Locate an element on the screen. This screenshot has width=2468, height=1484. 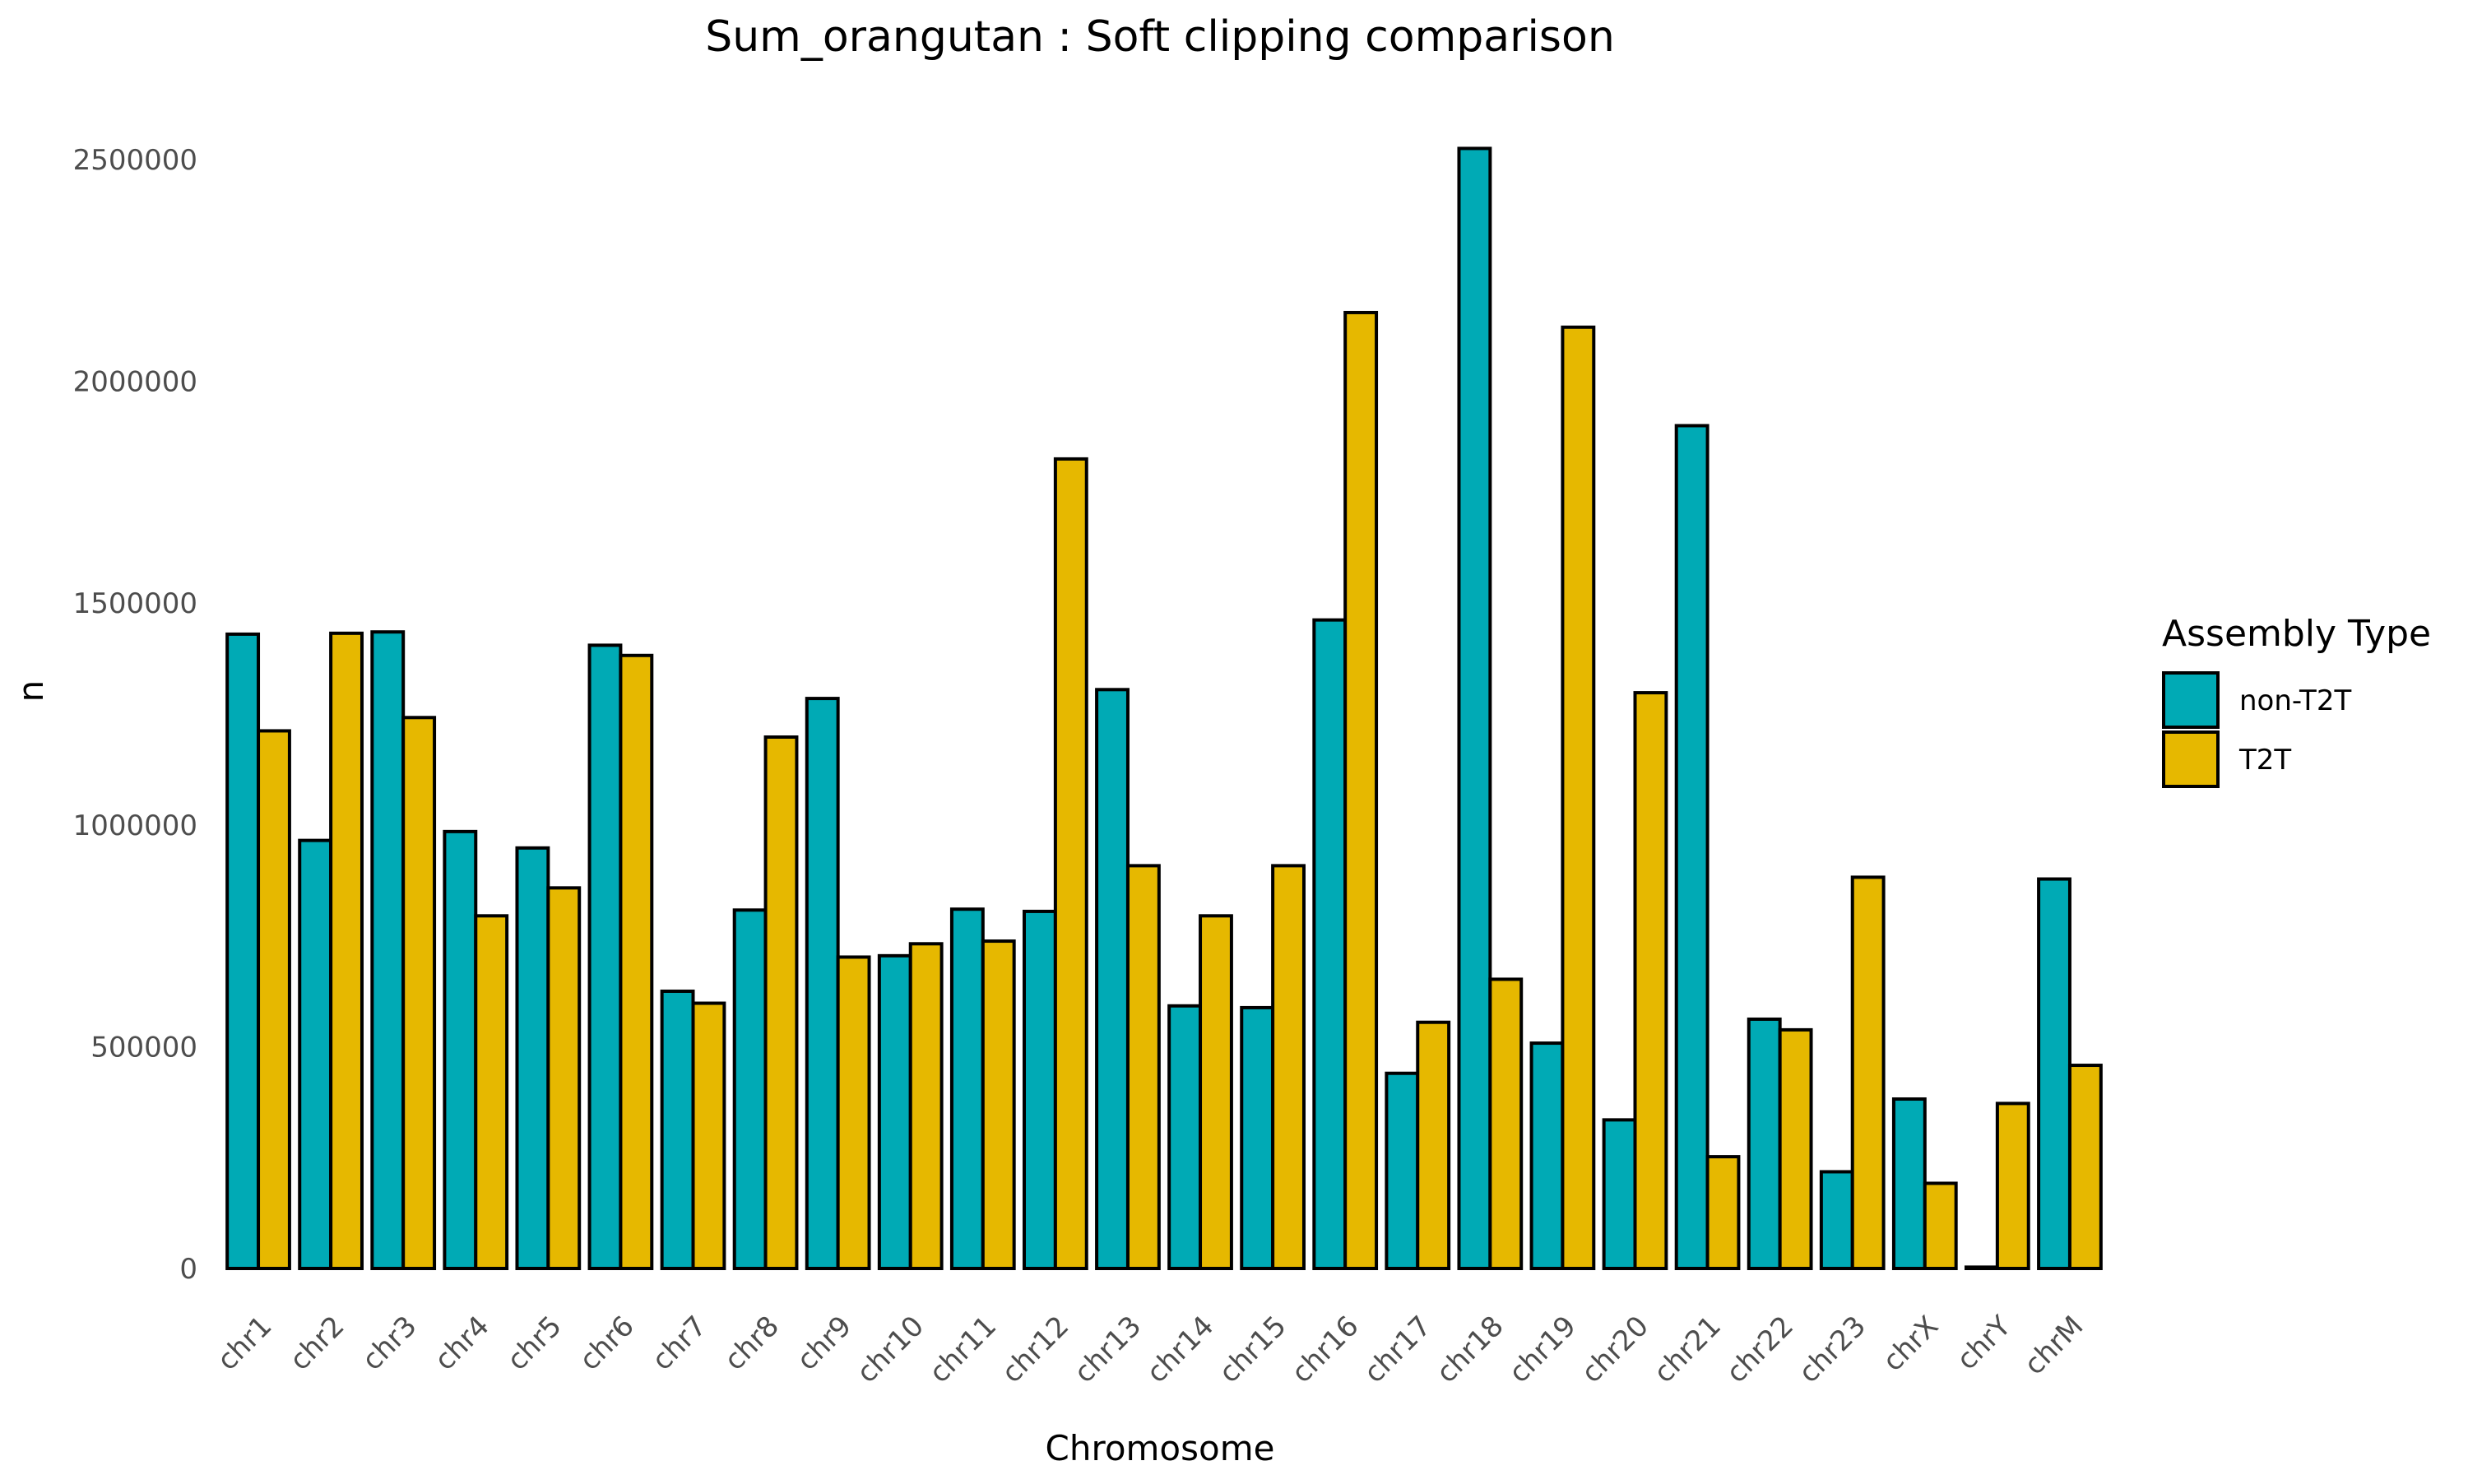
x-tick-label: chr16 is located at coordinates (1325, 1349).